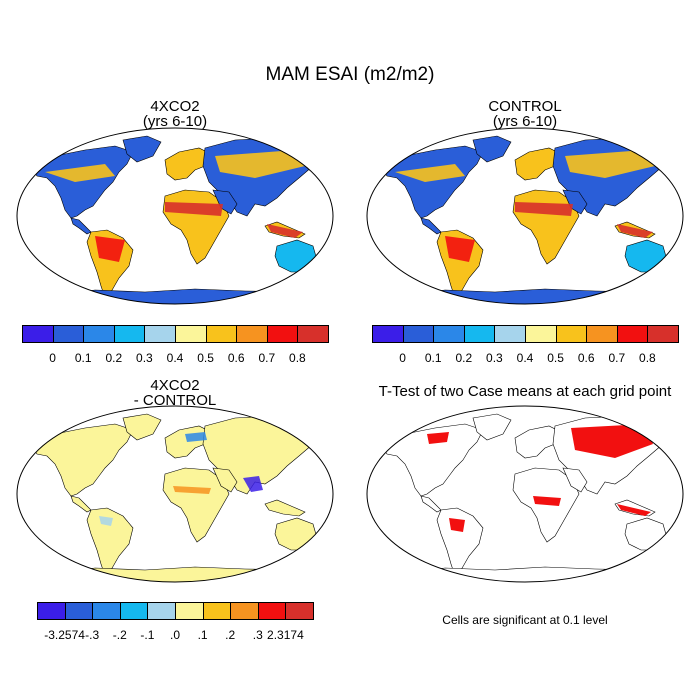 The height and width of the screenshot is (700, 700). Describe the element at coordinates (555, 358) in the screenshot. I see `colorbar-label: 0.5` at that location.